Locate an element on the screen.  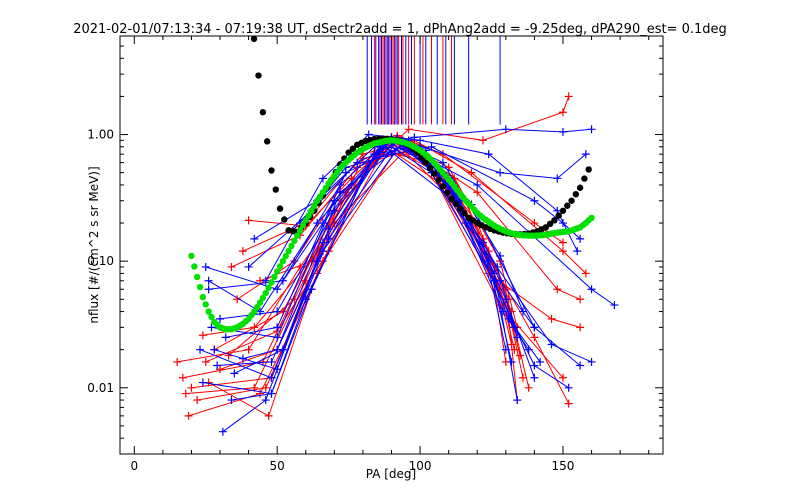
y-tick-label: 0.10 is located at coordinates (100, 261).